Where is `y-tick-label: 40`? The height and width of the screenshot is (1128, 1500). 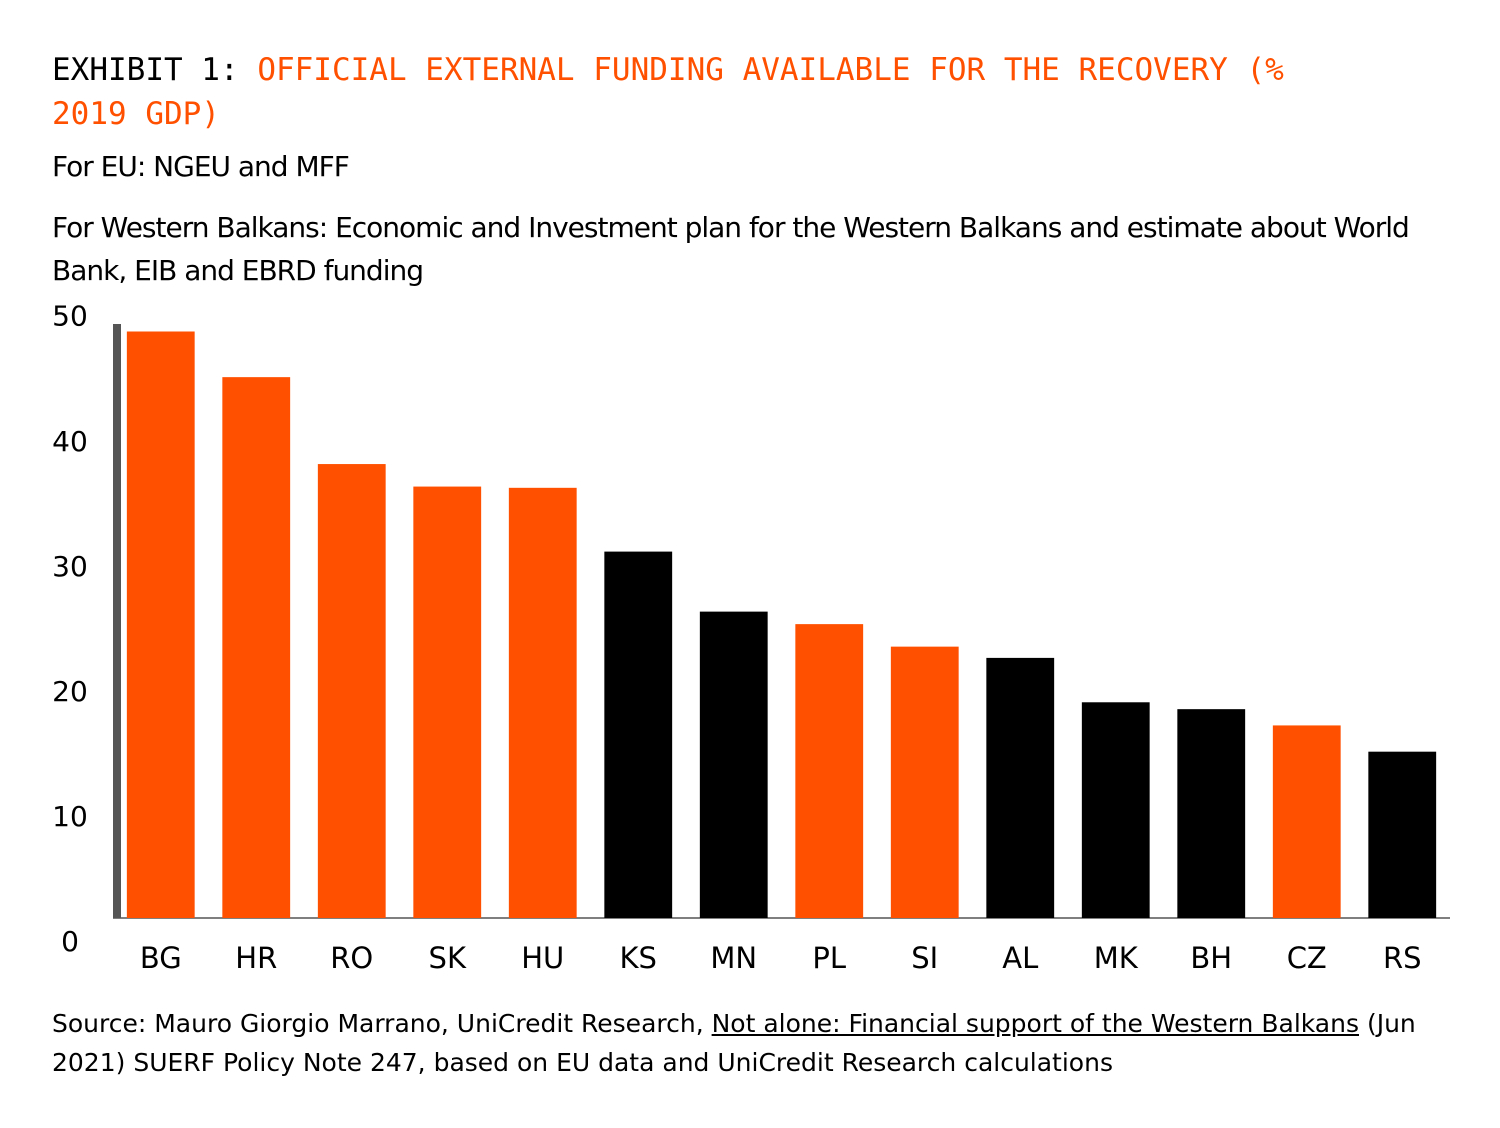
y-tick-label: 40 is located at coordinates (70, 441).